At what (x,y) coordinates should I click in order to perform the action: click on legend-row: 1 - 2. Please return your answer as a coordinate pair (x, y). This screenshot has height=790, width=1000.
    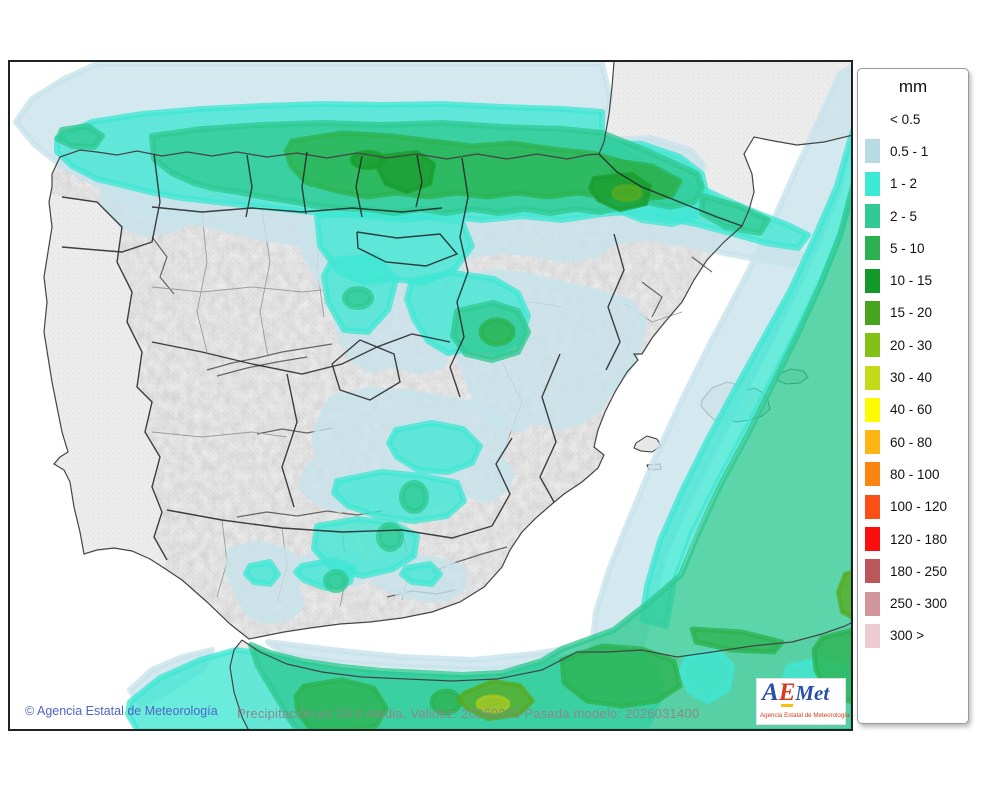
    Looking at the image, I should click on (913, 184).